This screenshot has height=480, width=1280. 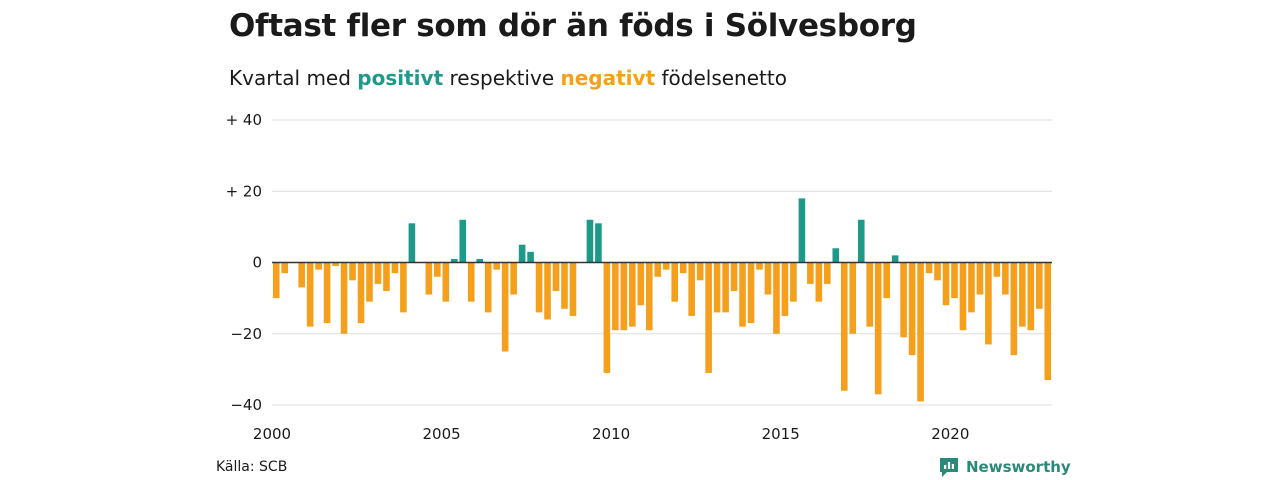 I want to click on y-tick-label: + 40, so click(x=244, y=120).